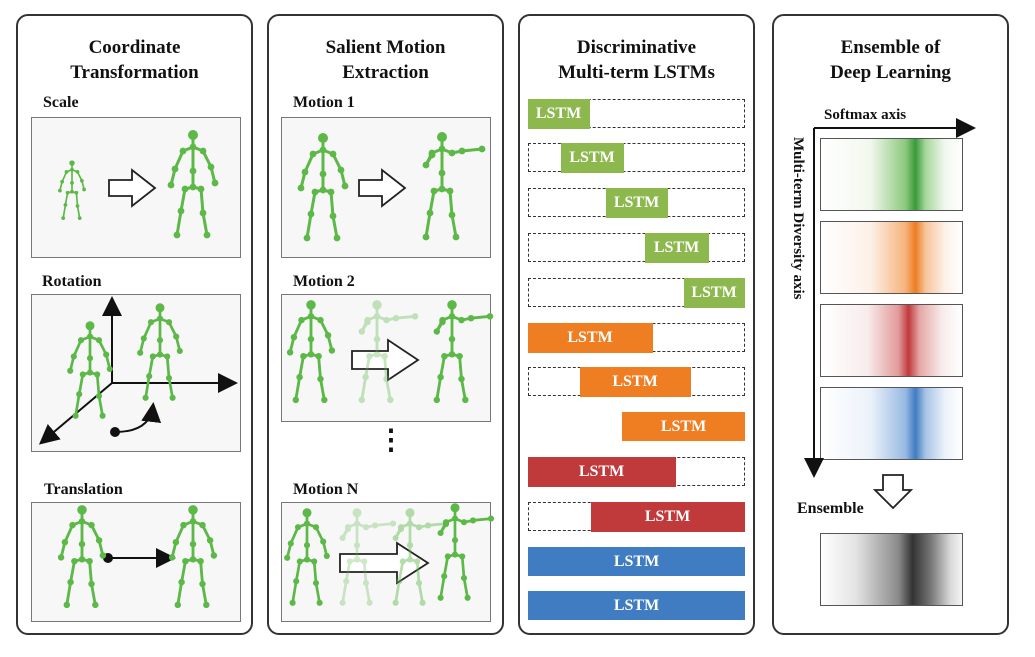 The height and width of the screenshot is (657, 1035). What do you see at coordinates (385, 360) in the screenshot?
I see `motion-2-hollow-arrow-icon` at bounding box center [385, 360].